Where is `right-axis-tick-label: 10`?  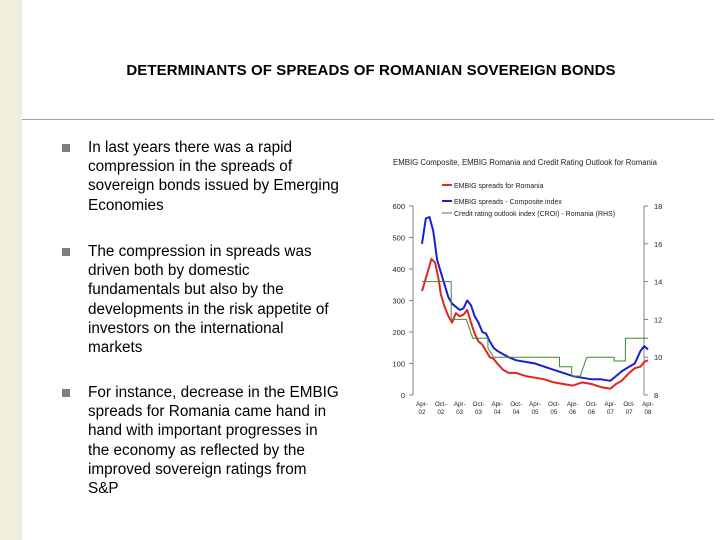
right-axis-tick-label: 10 is located at coordinates (658, 357).